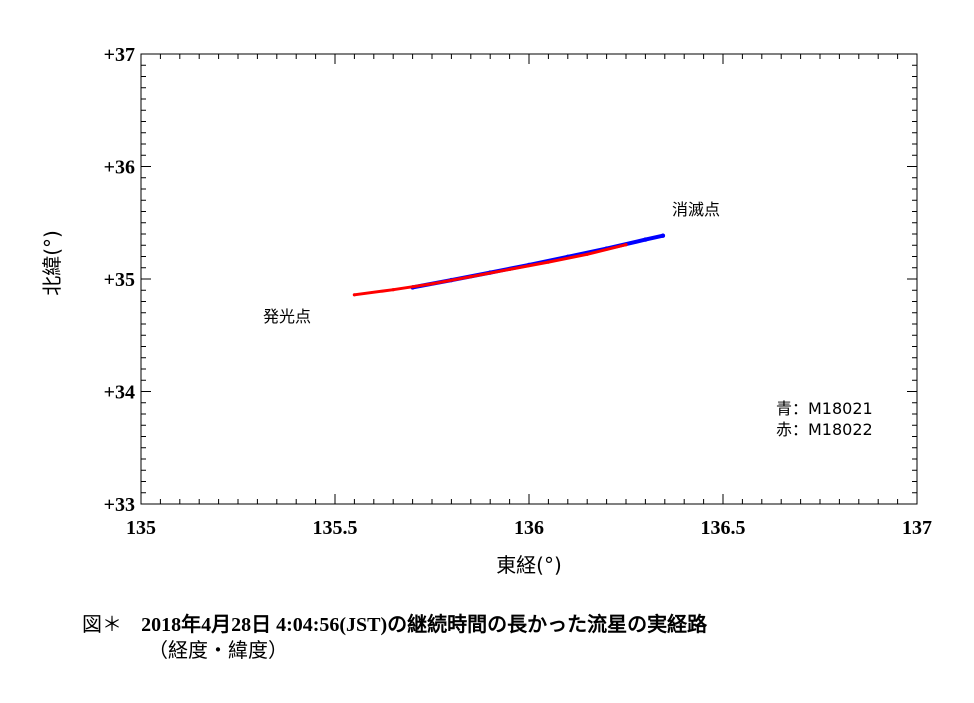  I want to click on y-tick-label: +33, so click(119, 505).